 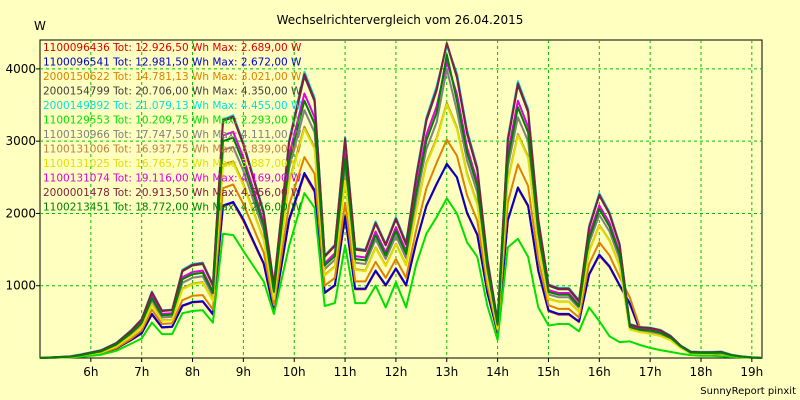 What do you see at coordinates (400, 20) in the screenshot?
I see `chart-title: Wechselrichtervergleich vom 26.04.2015` at bounding box center [400, 20].